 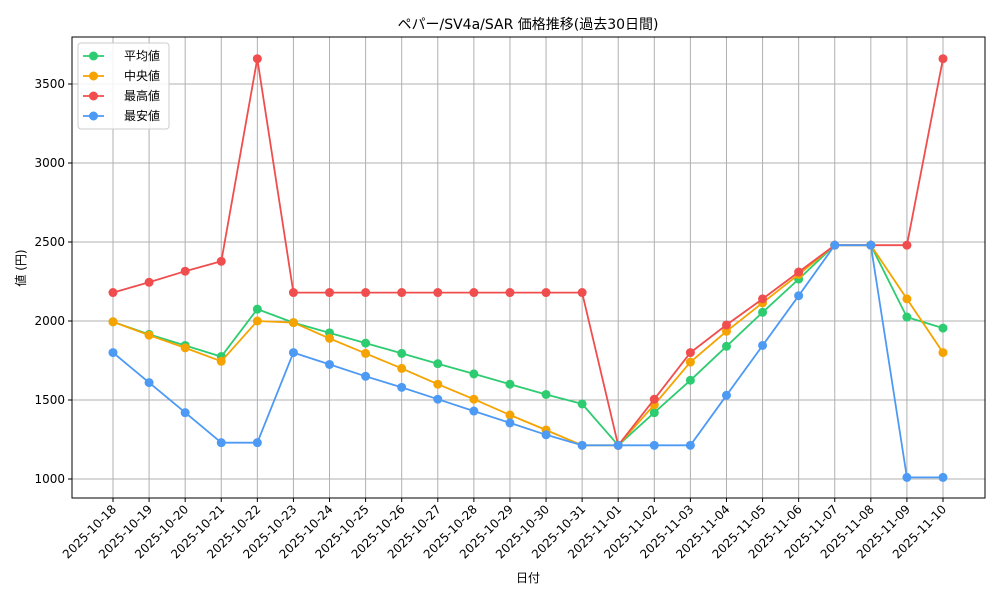 What do you see at coordinates (121, 55) in the screenshot?
I see `legend-item: 平均値` at bounding box center [121, 55].